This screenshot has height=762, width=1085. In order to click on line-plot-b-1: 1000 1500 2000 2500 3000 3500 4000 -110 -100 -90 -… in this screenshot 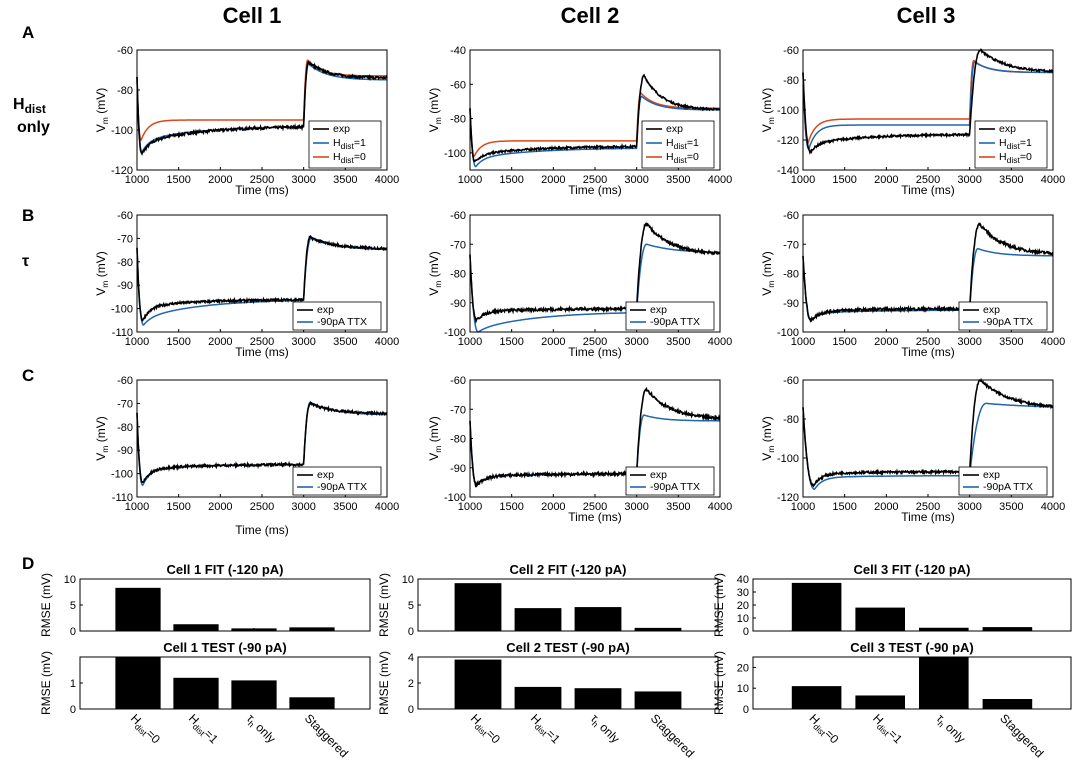, I will do `click(246, 284)`.